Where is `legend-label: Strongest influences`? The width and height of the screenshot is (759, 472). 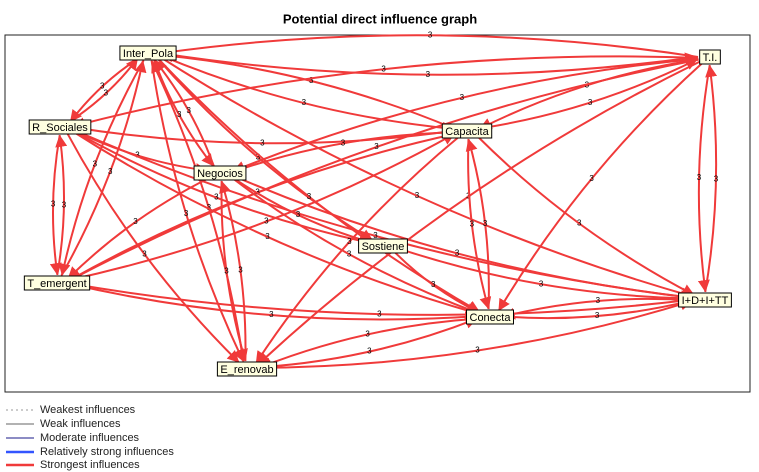
legend-label: Strongest influences is located at coordinates (90, 465).